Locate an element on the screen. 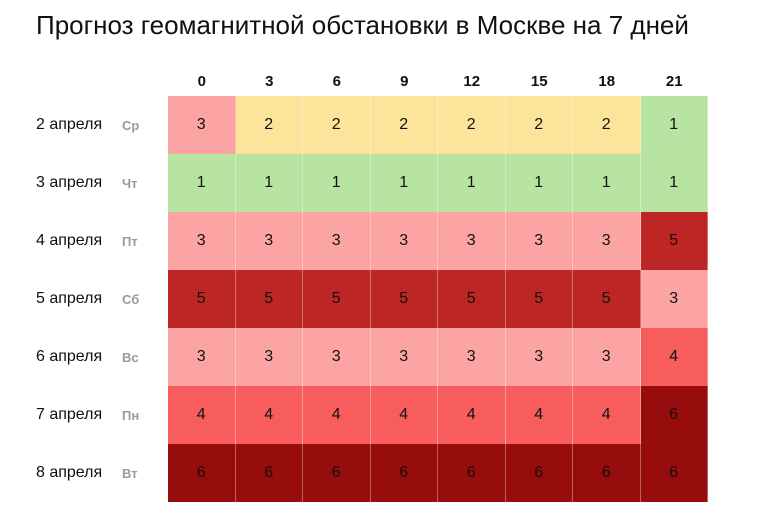 This screenshot has height=520, width=770. row-label: 3 апреля Чт is located at coordinates (84, 183).